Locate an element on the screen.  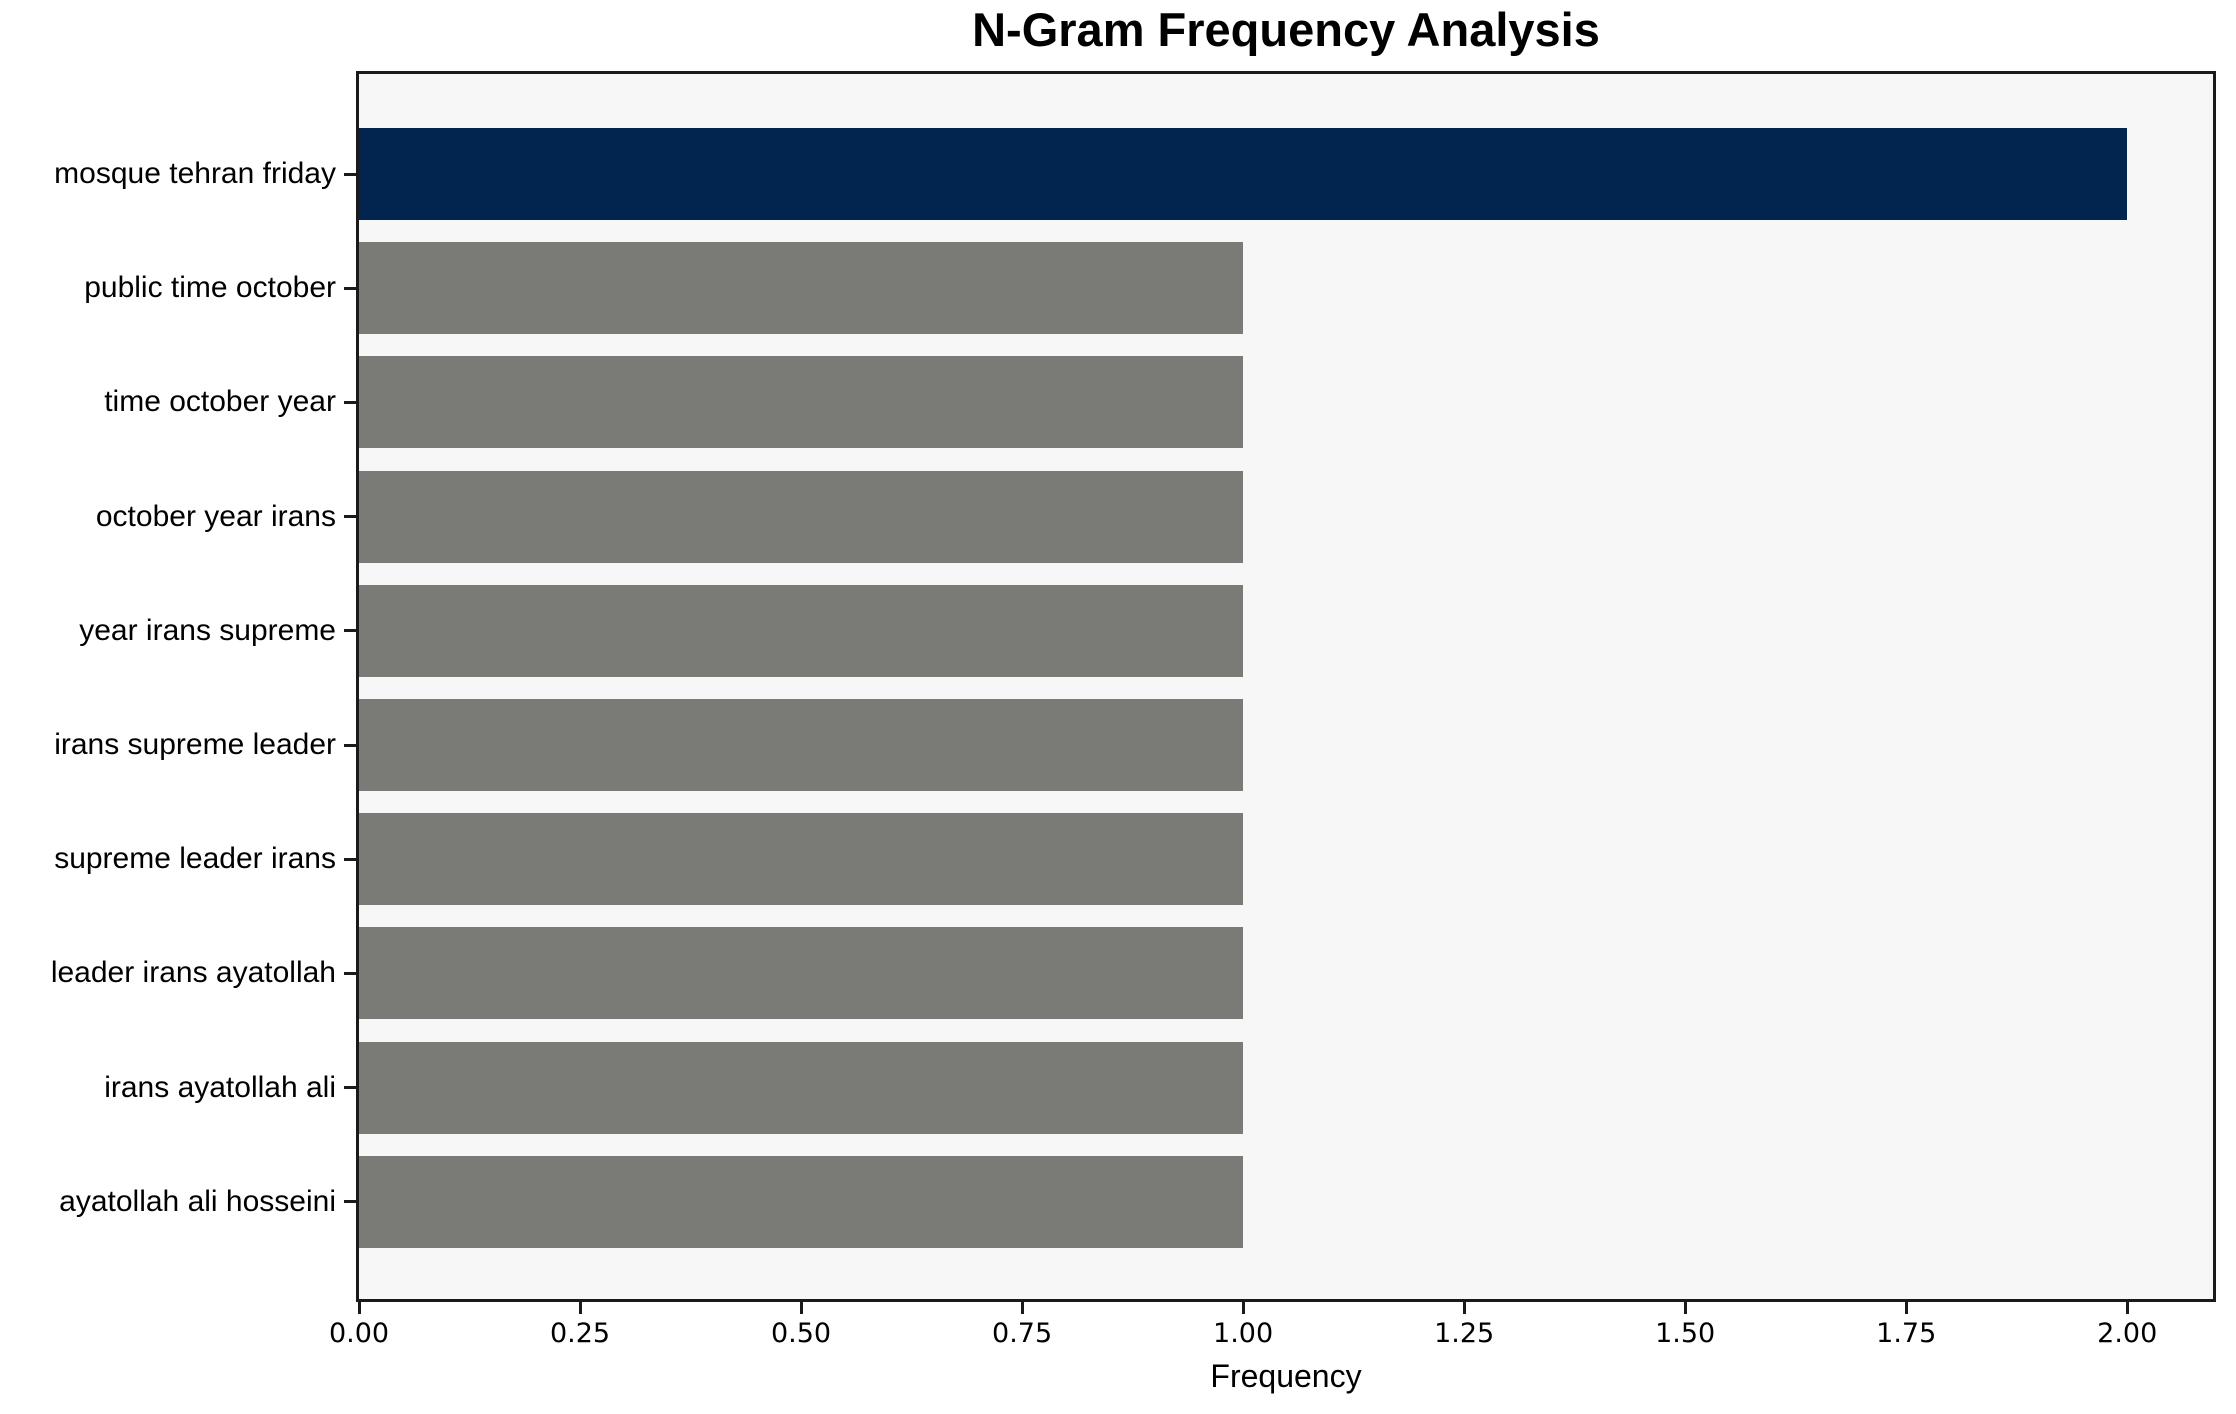
x-tick-label: 1.75 is located at coordinates (1906, 1333).